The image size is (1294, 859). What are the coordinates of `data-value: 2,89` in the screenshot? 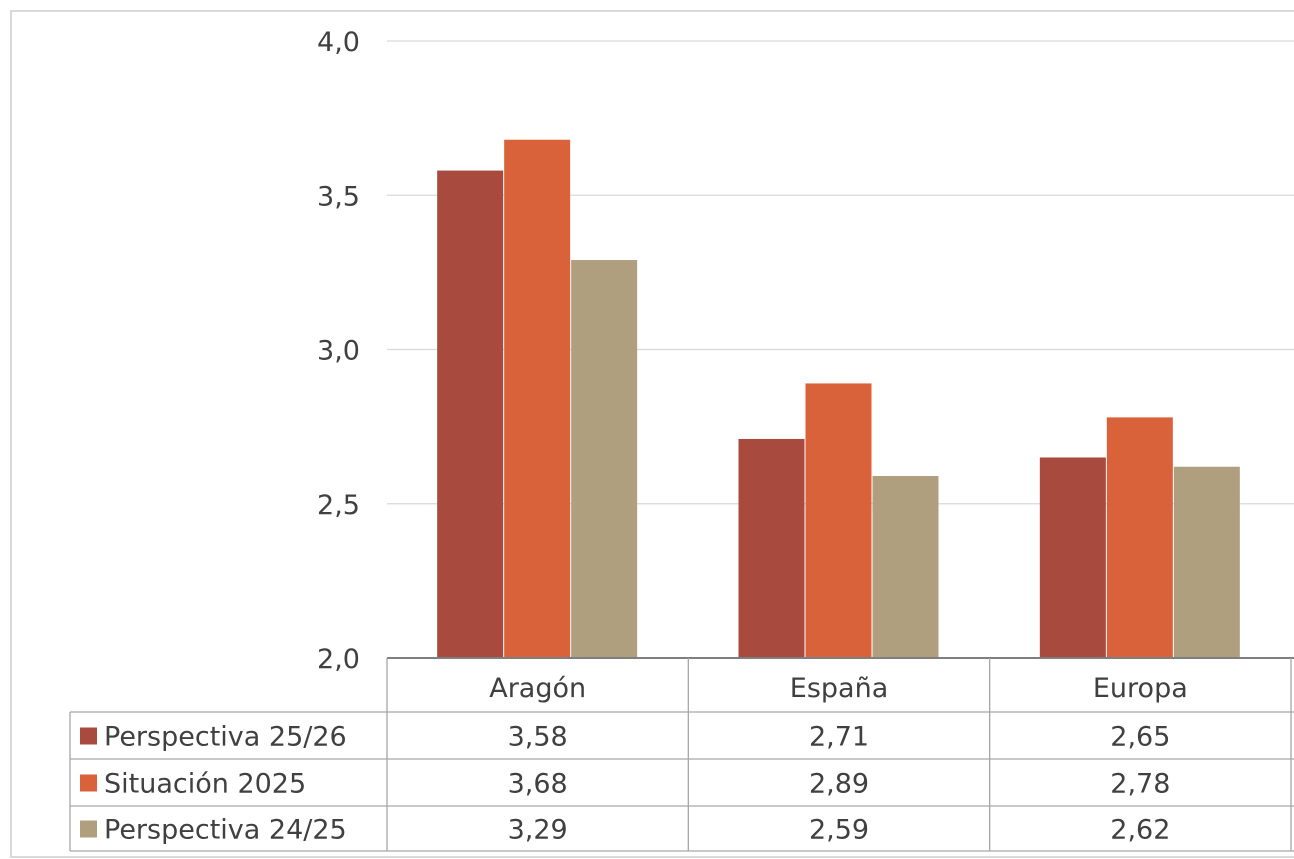 It's located at (839, 784).